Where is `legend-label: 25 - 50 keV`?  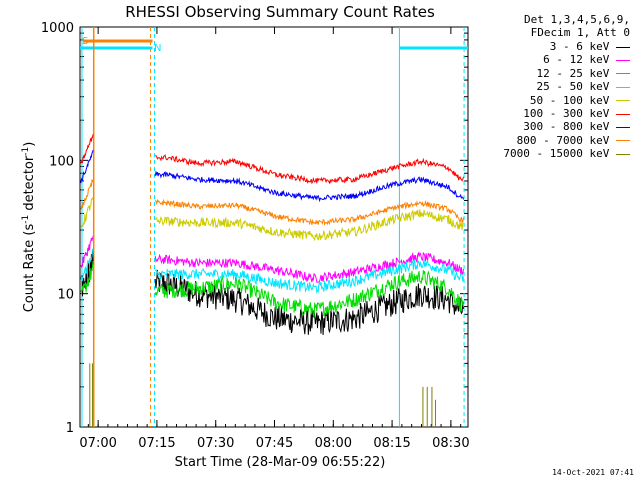 legend-label: 25 - 50 keV is located at coordinates (576, 87).